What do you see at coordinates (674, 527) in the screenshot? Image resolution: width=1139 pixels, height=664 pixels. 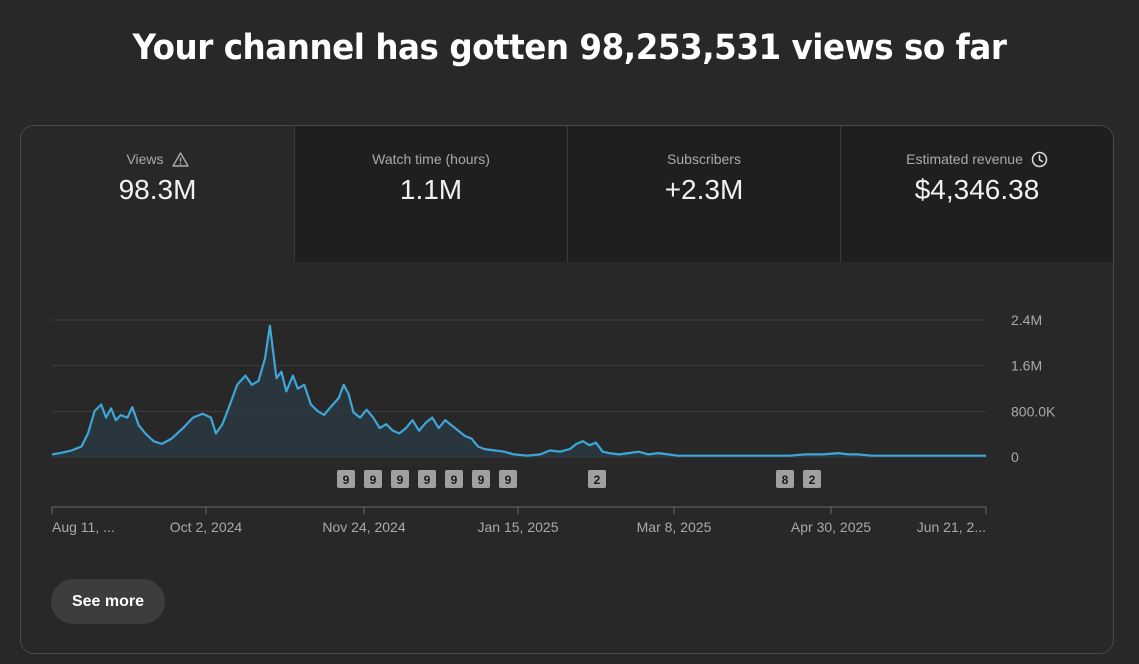 I see `x-tick-label: Mar 8, 2025` at bounding box center [674, 527].